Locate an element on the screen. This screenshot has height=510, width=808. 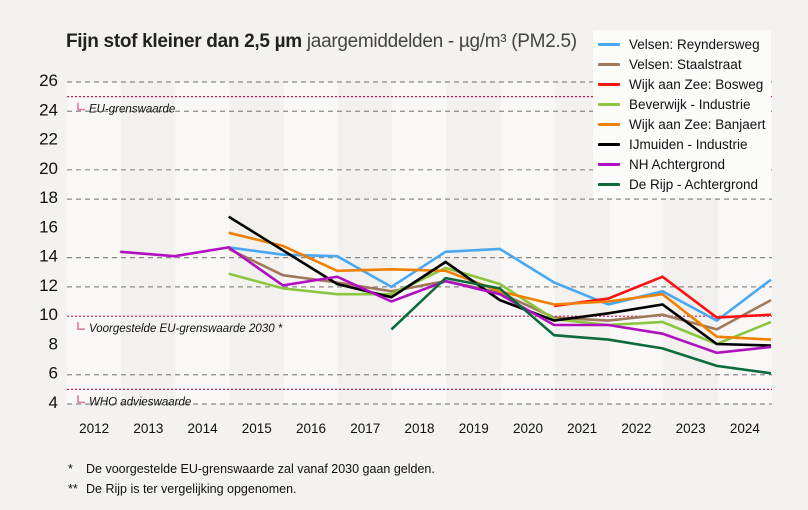
y-tick-label: 8 is located at coordinates (53, 343).